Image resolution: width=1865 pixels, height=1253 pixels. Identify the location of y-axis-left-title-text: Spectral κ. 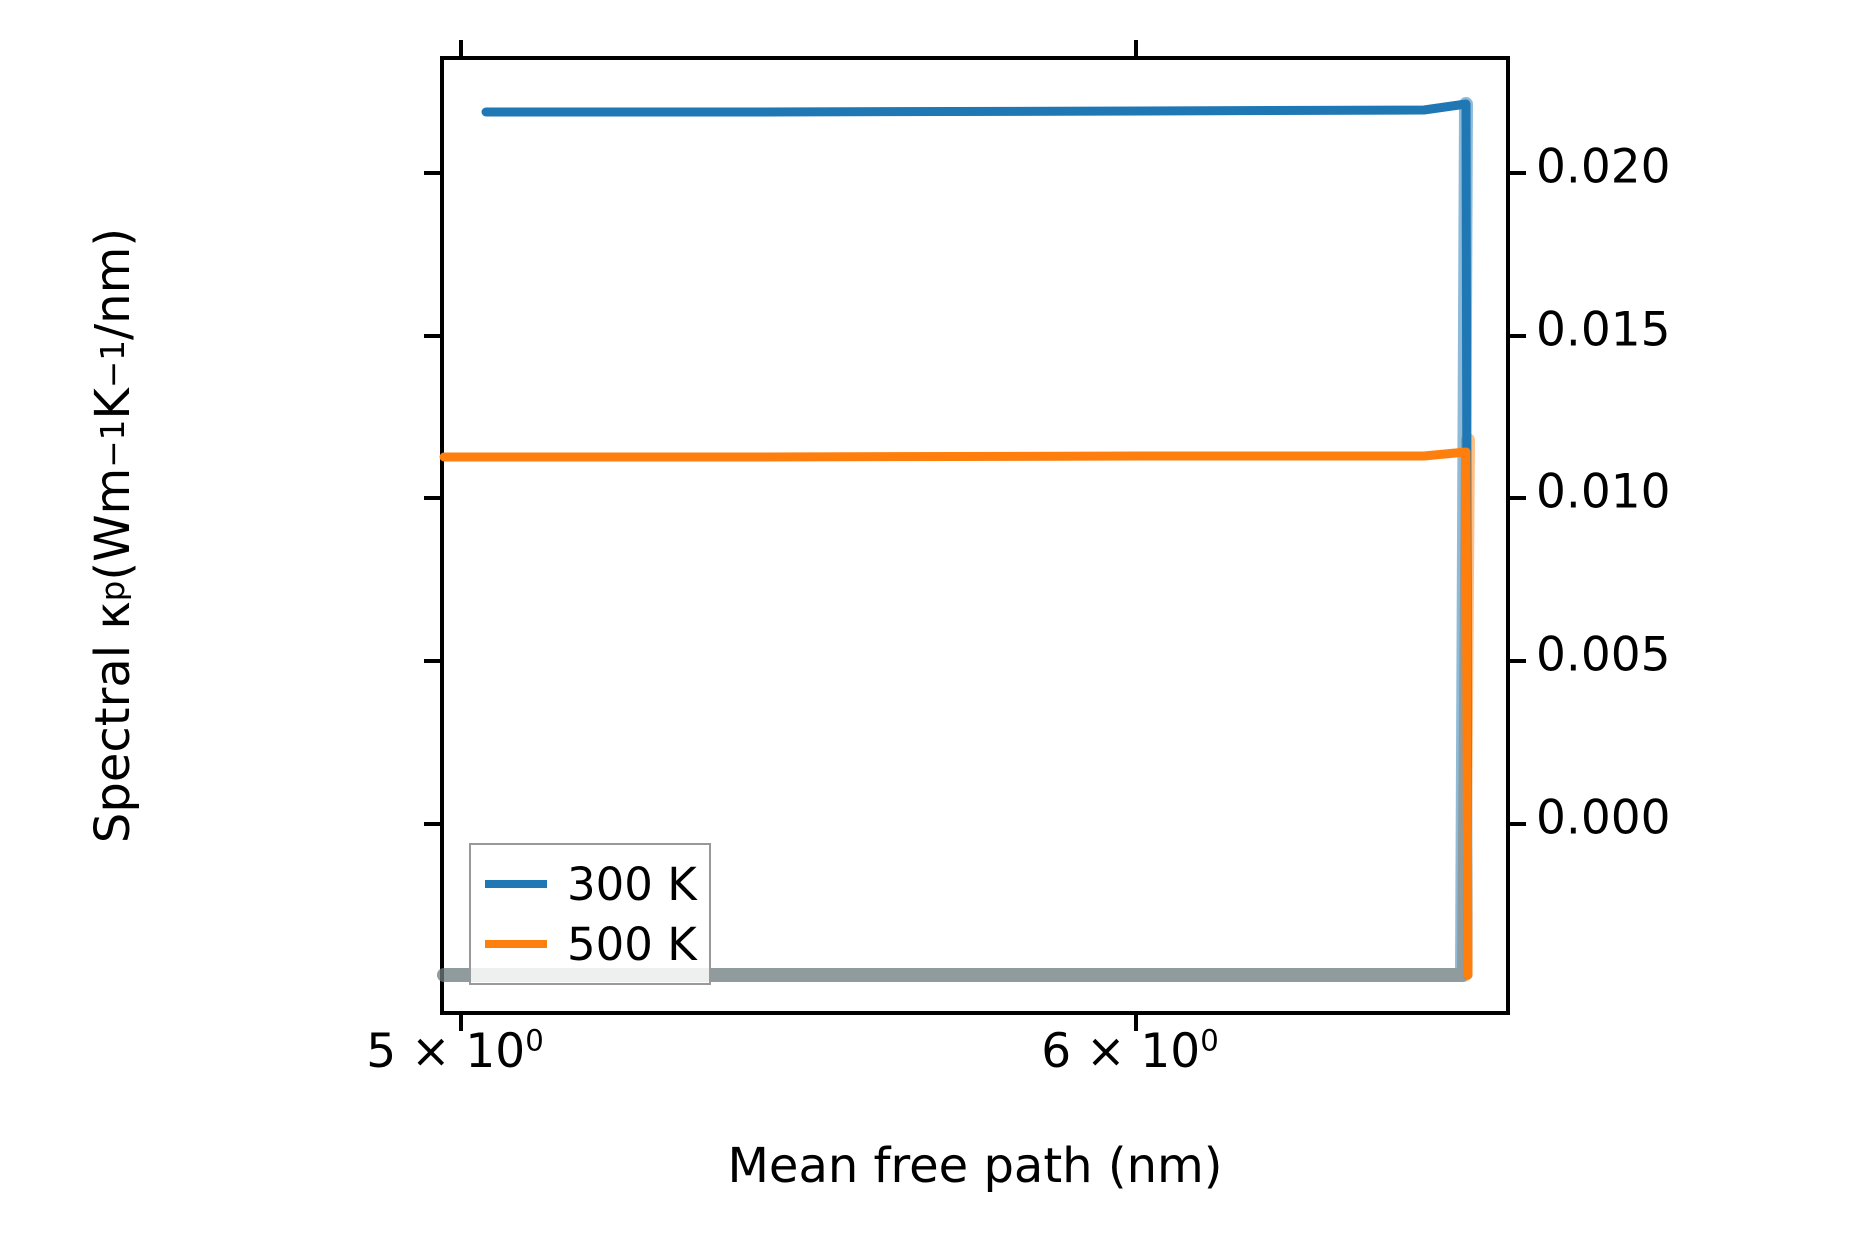
(113, 722).